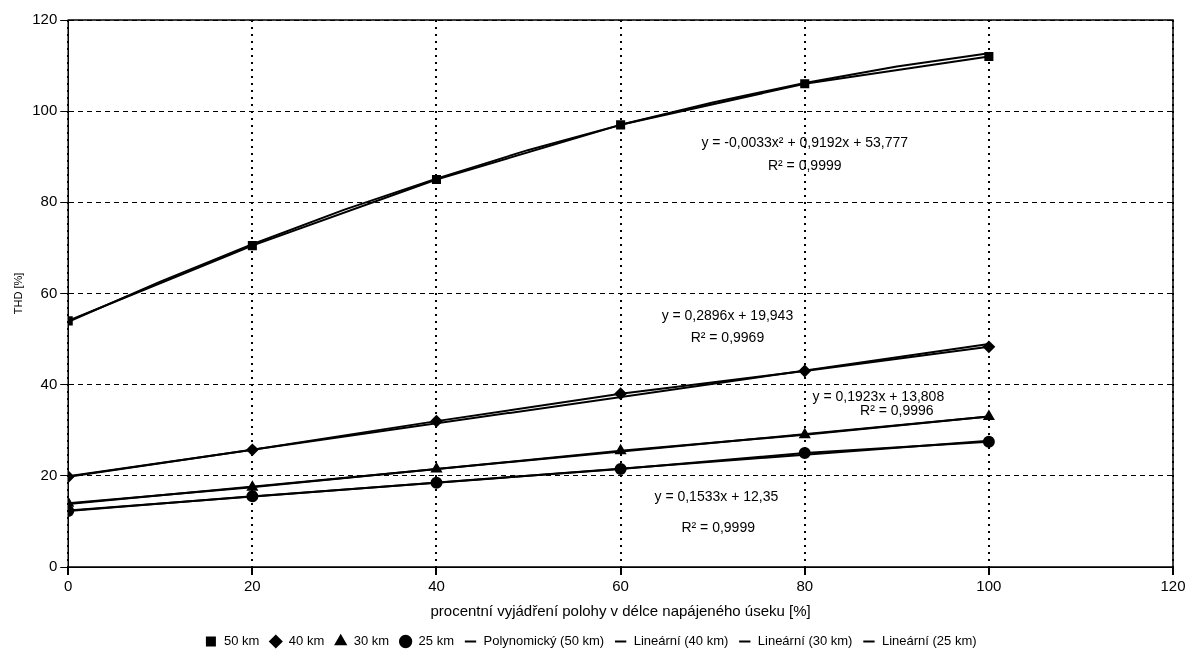  What do you see at coordinates (68, 586) in the screenshot?
I see `x-tick-label: 0` at bounding box center [68, 586].